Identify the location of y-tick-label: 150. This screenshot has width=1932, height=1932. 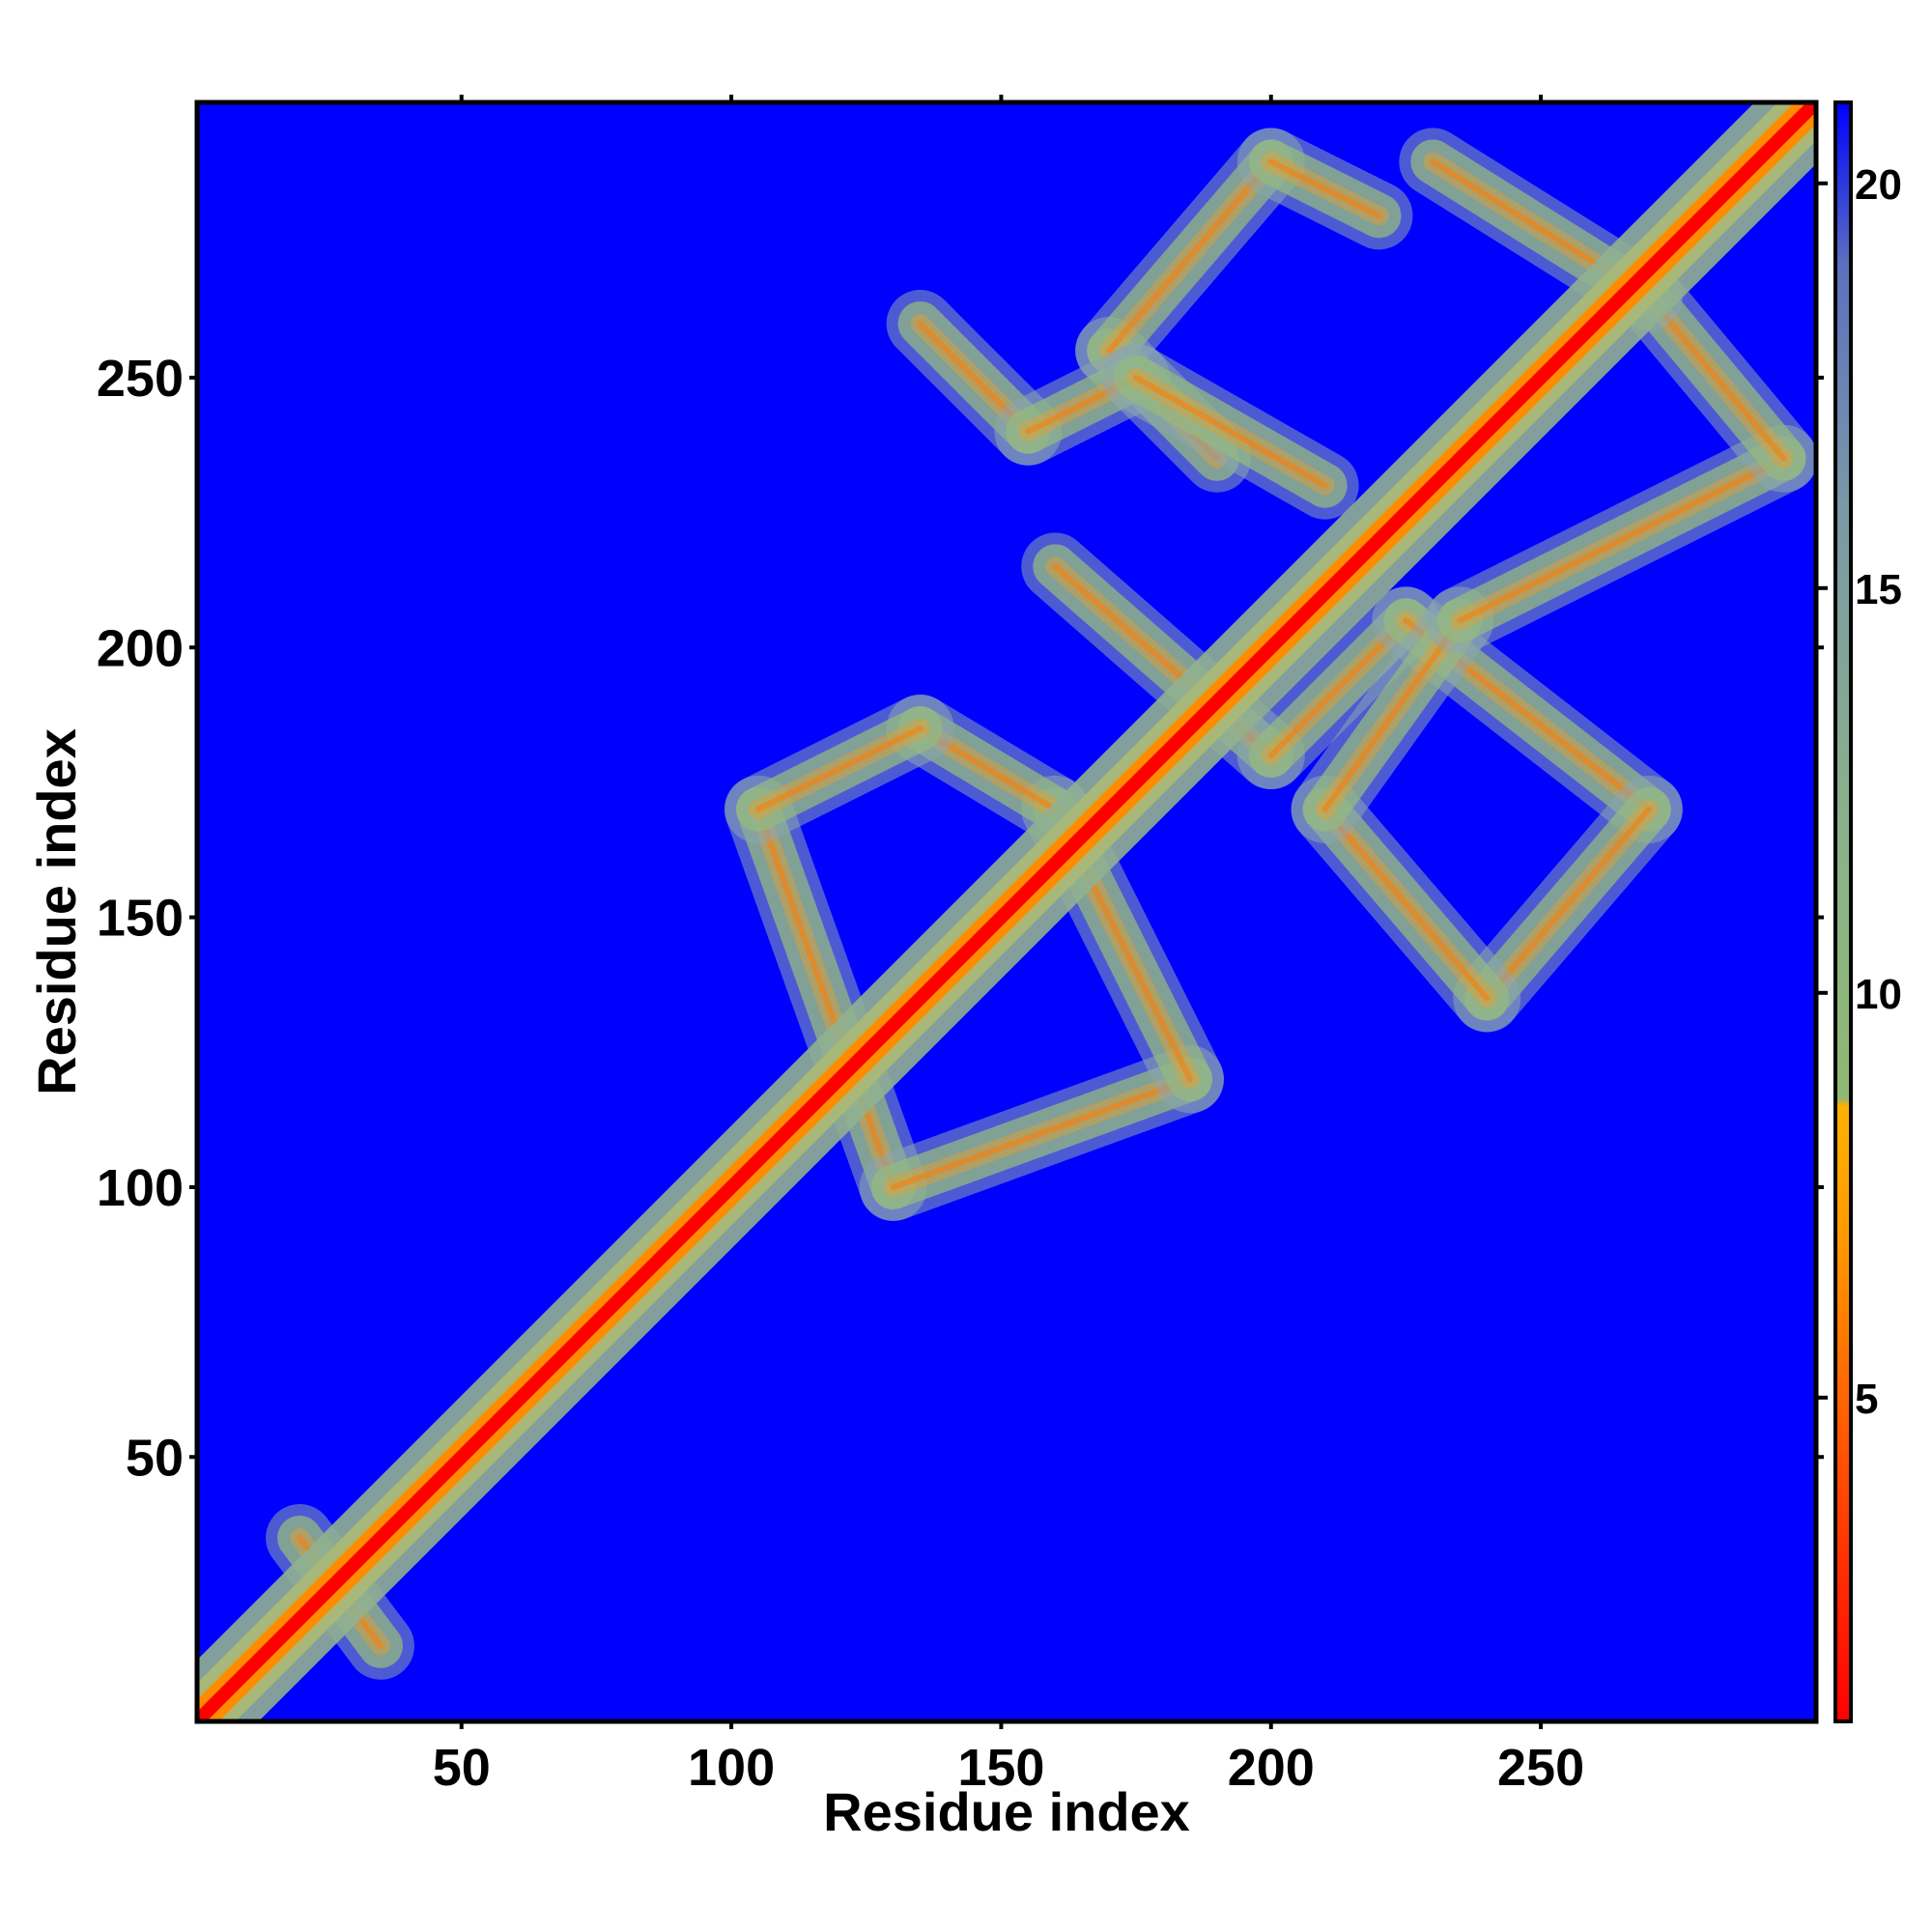
(140, 919).